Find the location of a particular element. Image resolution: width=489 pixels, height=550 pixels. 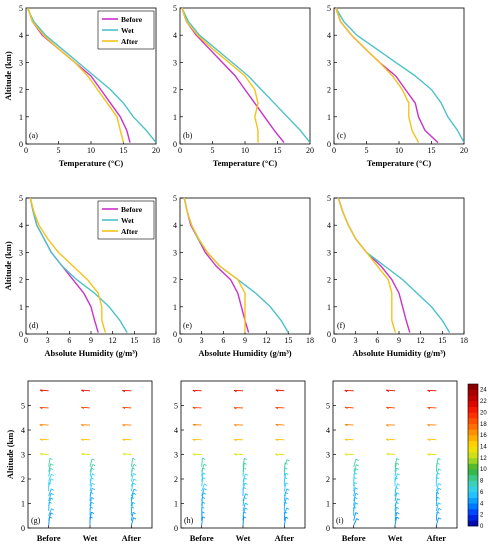

x-tick-label: 18 is located at coordinates (310, 340).